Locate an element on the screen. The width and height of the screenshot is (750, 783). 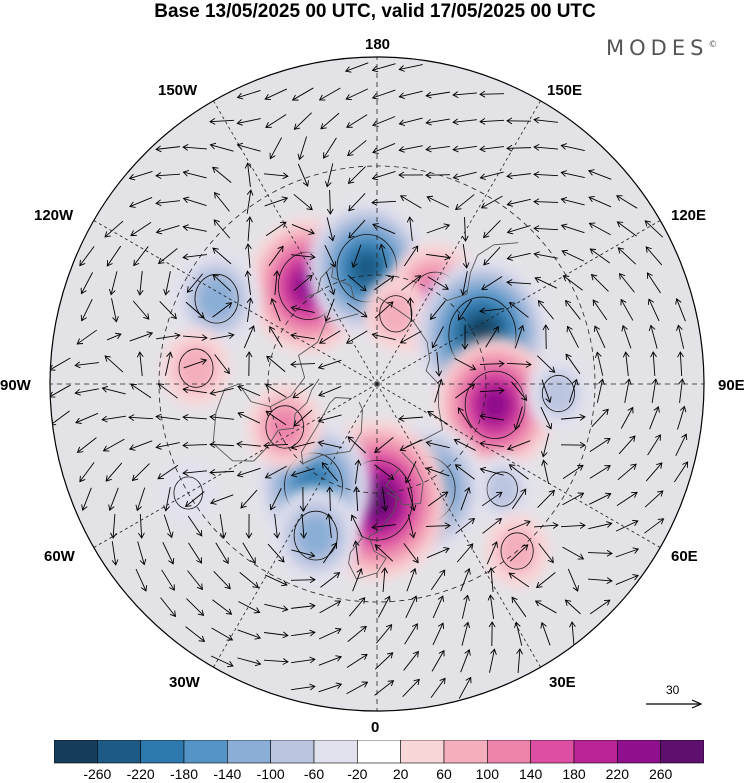
colorbar-tick-label: -100 is located at coordinates (270, 774).